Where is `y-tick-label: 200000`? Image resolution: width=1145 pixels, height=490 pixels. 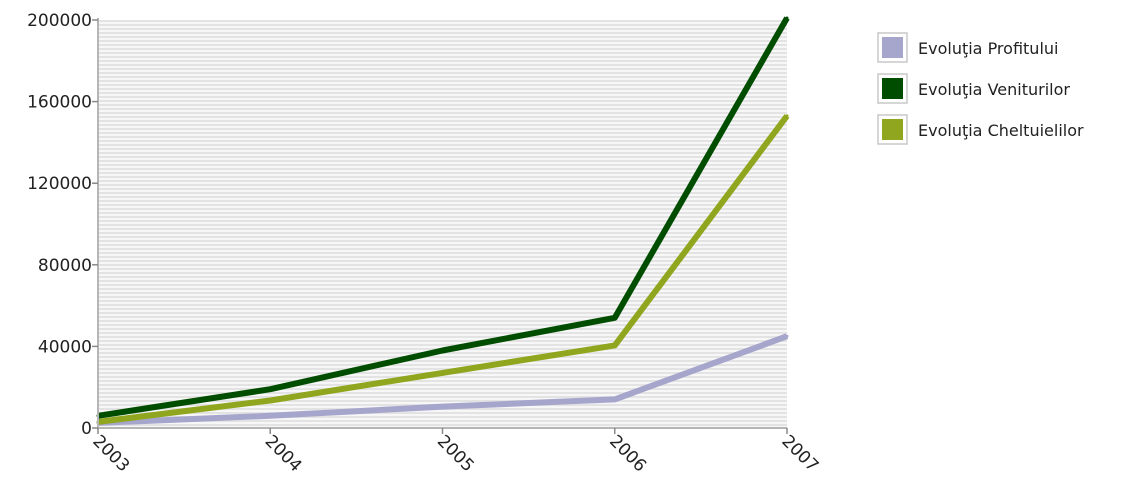 y-tick-label: 200000 is located at coordinates (59, 21).